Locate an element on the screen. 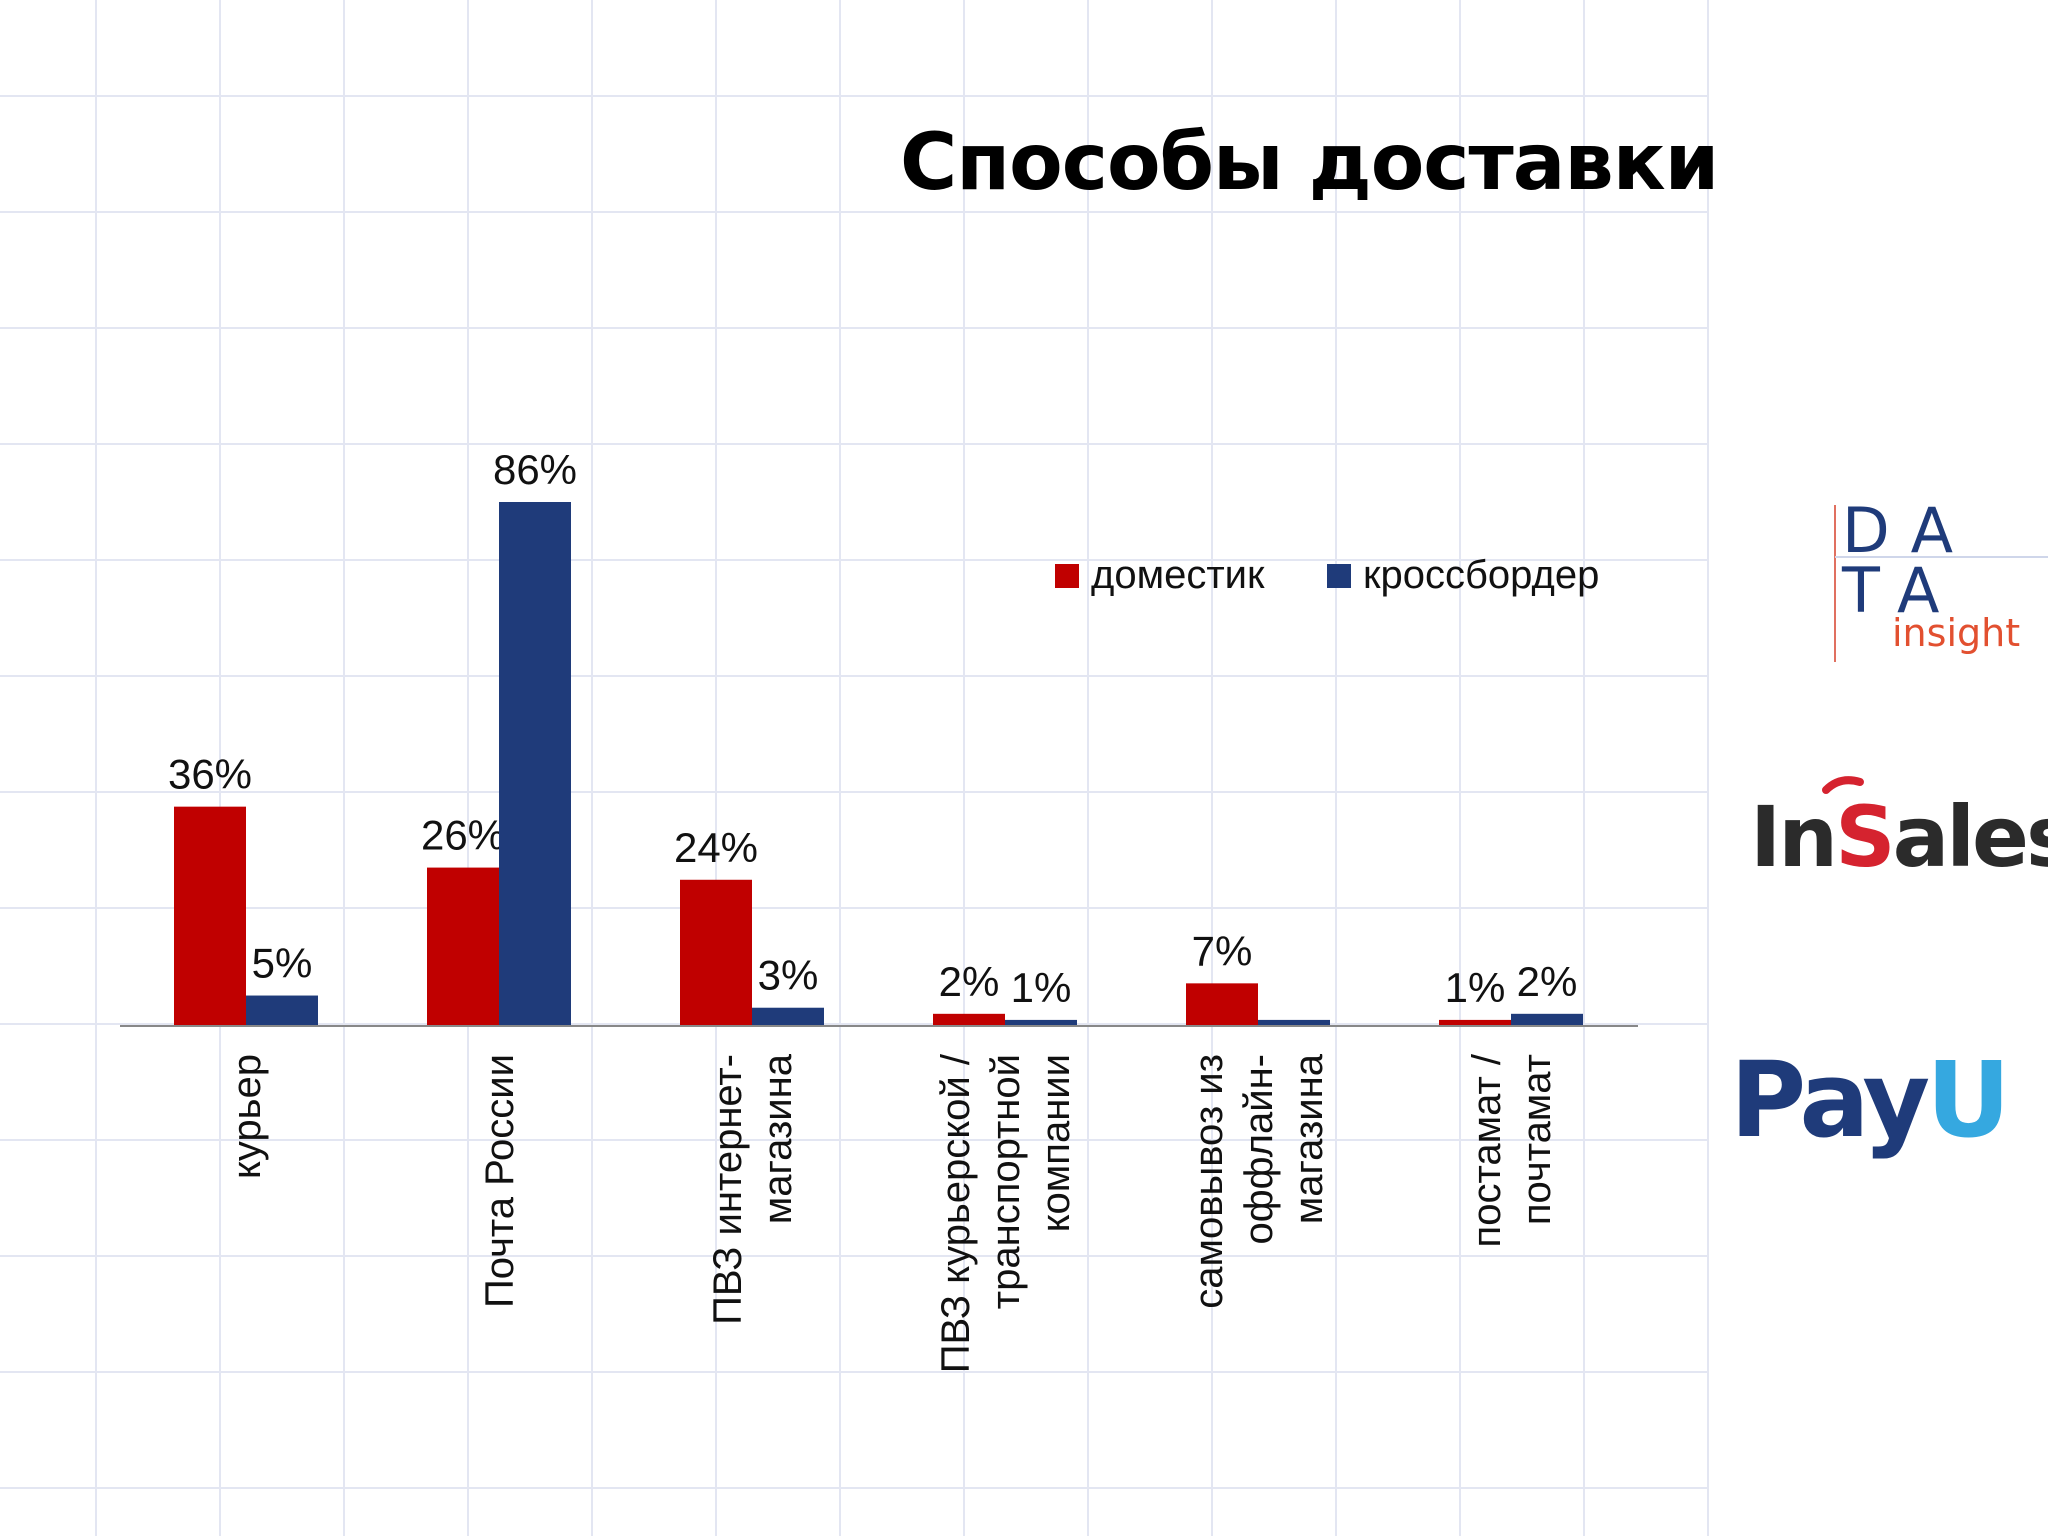 This screenshot has width=2048, height=1536. category-label-line: почтамат is located at coordinates (1537, 1139).